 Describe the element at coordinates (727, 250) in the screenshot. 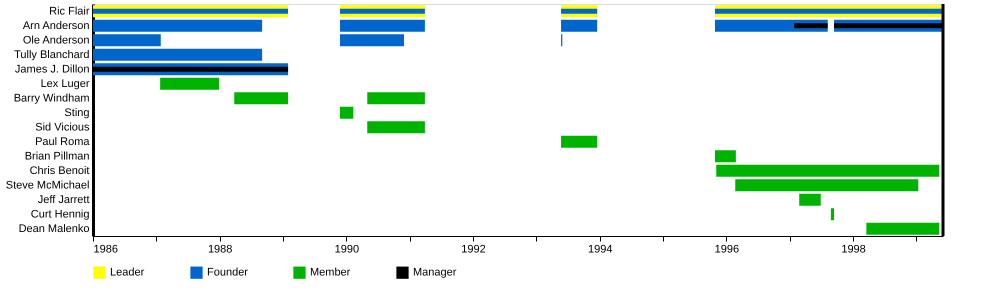

I see `x-tick-label: 1996` at that location.